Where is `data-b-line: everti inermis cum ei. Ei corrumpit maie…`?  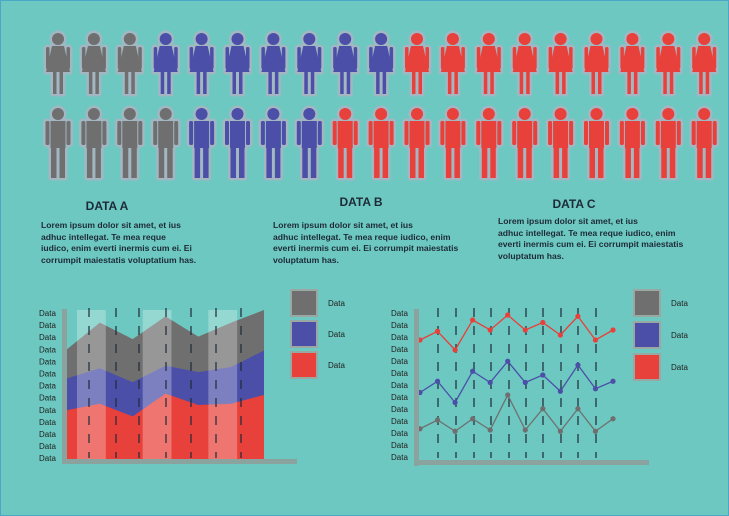
data-b-line: everti inermis cum ei. Ei corrumpit maie… is located at coordinates (366, 248).